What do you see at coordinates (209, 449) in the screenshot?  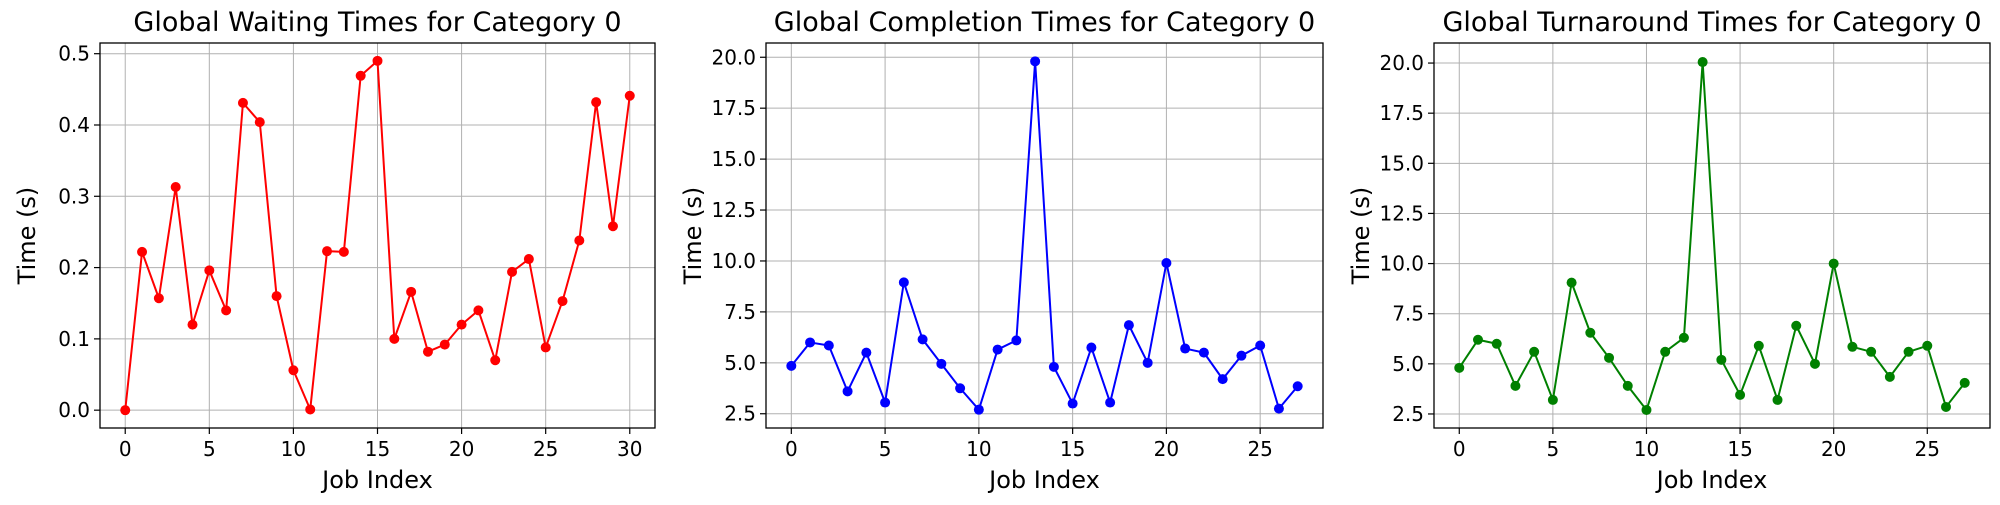 I see `x-tick-label: 5` at bounding box center [209, 449].